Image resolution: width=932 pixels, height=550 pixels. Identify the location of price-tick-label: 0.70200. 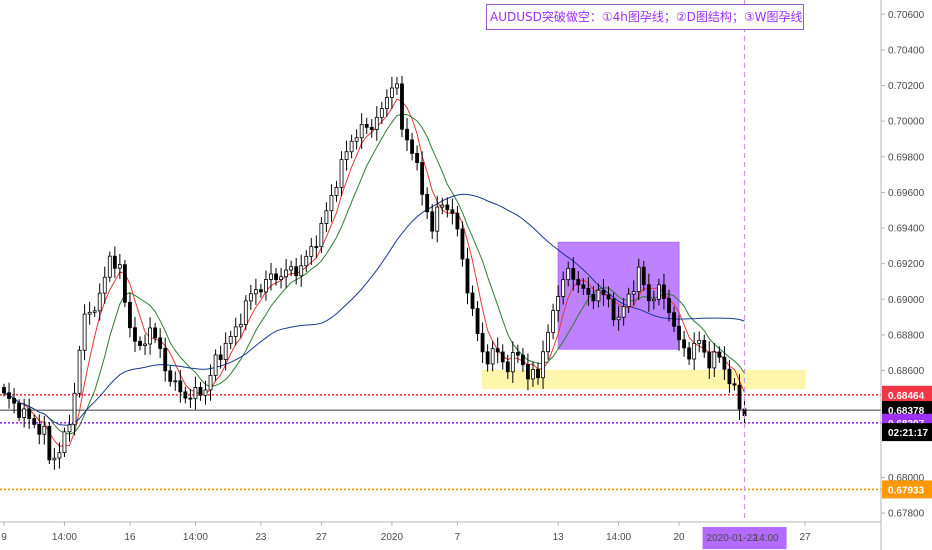
(906, 86).